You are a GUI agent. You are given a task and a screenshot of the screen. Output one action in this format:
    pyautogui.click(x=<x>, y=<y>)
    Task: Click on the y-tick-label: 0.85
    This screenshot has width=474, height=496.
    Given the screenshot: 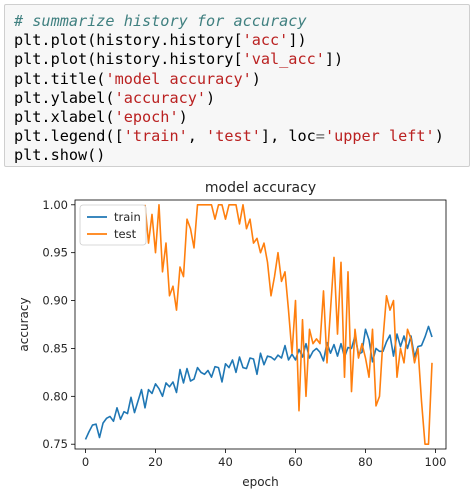 What is the action you would take?
    pyautogui.click(x=55, y=348)
    